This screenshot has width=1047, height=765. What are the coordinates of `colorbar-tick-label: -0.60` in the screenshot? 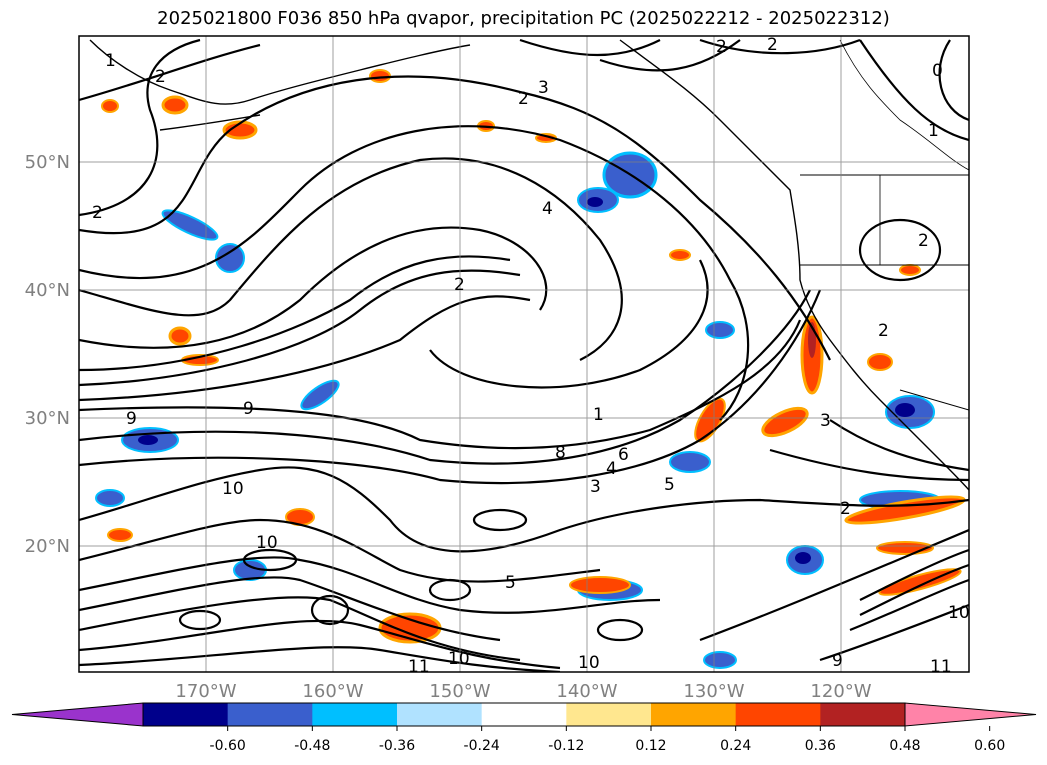 It's located at (228, 746).